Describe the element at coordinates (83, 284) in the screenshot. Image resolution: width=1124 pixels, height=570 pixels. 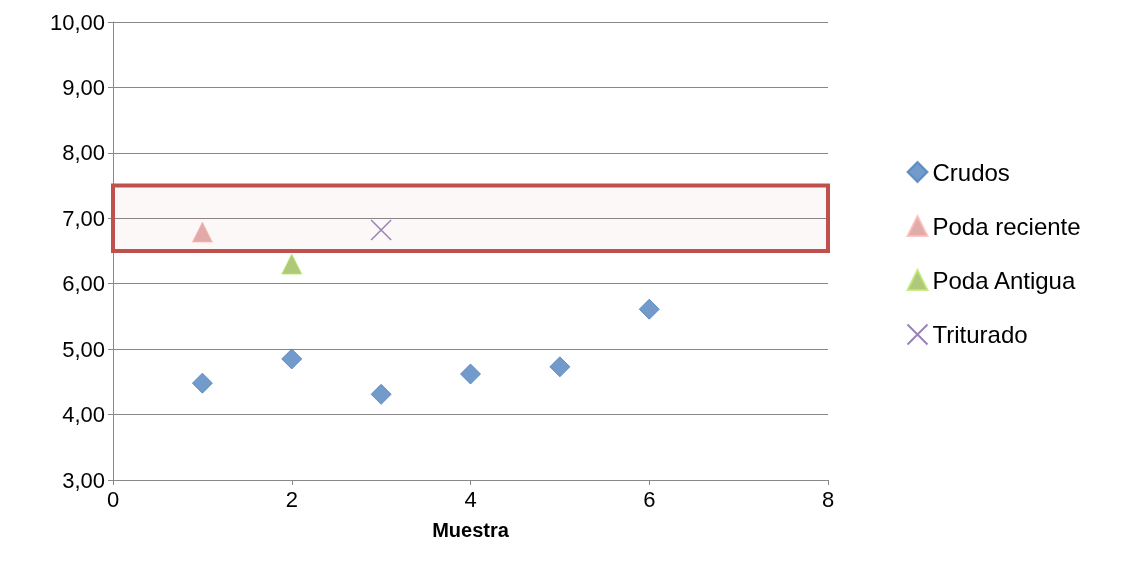
I see `y-tick-label: 6,00` at that location.